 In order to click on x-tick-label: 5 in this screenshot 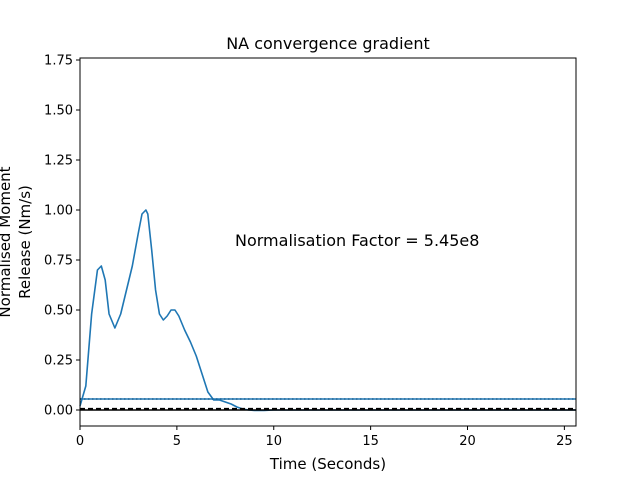, I will do `click(177, 441)`.